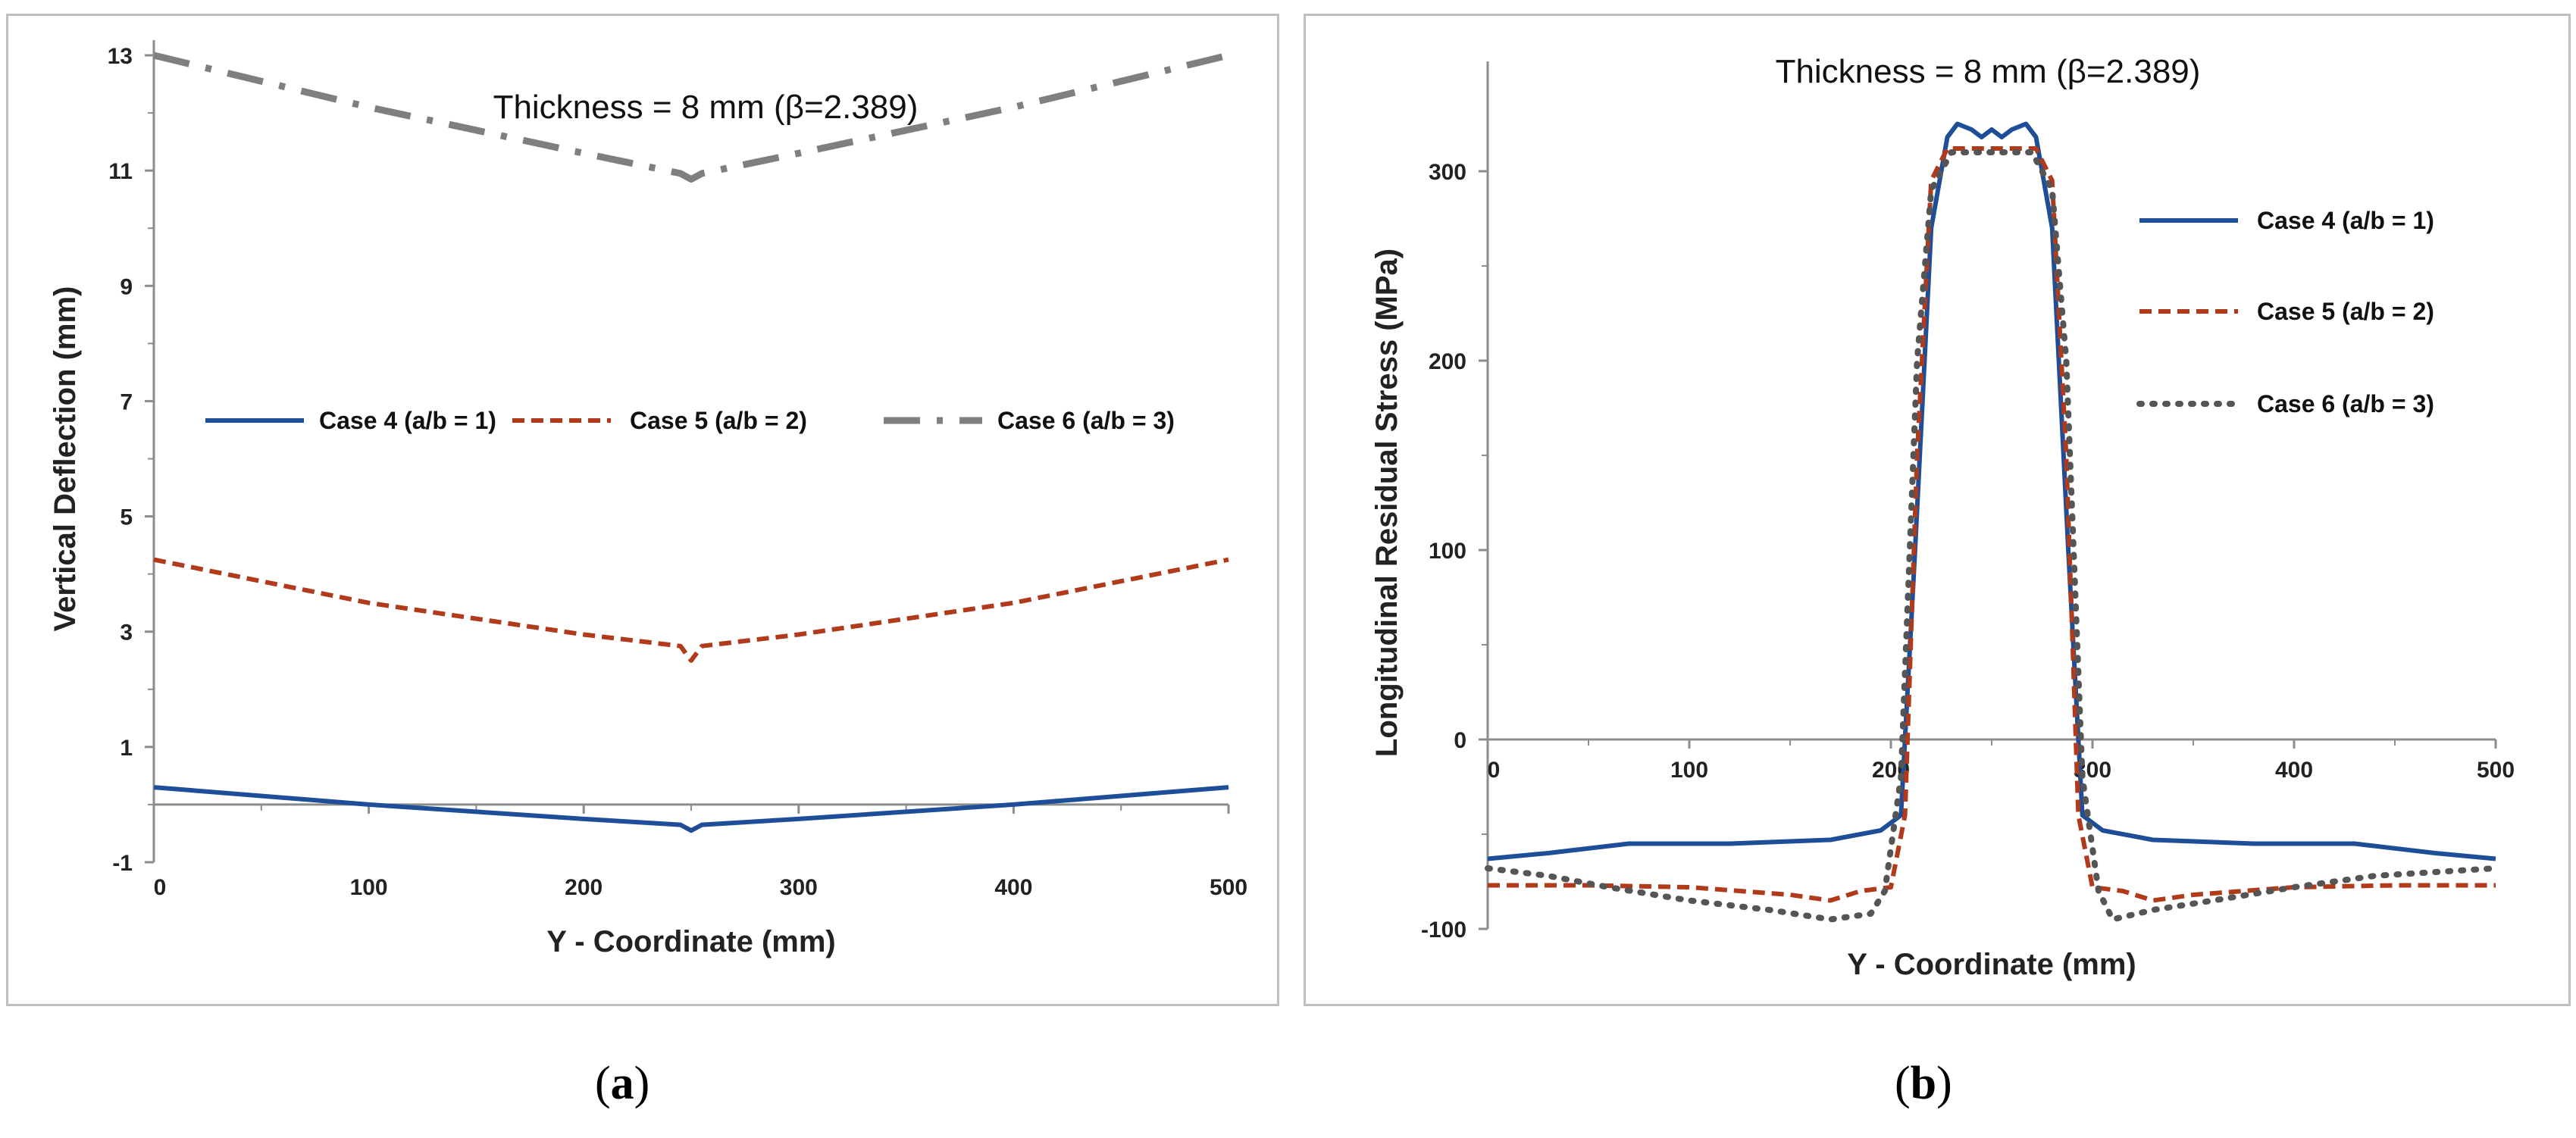 The width and height of the screenshot is (2576, 1138). I want to click on y-tick-label: 11, so click(120, 171).